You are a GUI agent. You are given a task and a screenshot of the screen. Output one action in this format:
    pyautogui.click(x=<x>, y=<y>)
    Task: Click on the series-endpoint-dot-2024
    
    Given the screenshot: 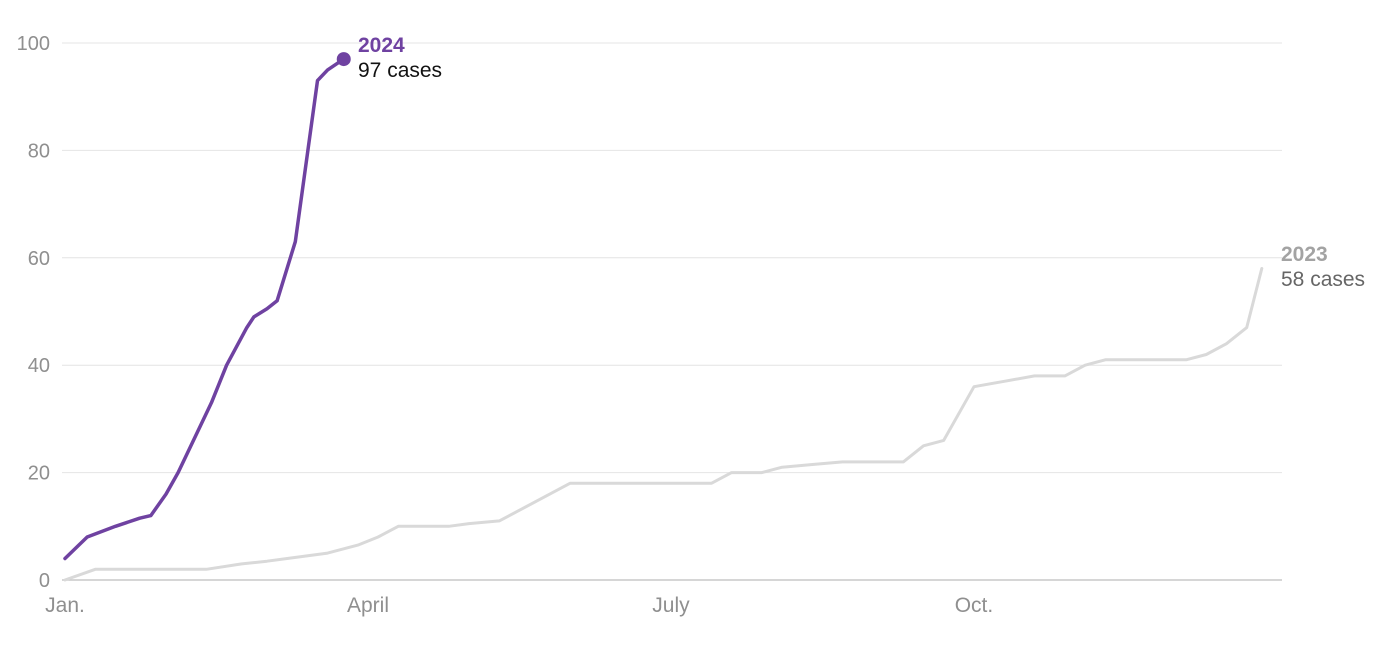 What is the action you would take?
    pyautogui.click(x=343, y=59)
    